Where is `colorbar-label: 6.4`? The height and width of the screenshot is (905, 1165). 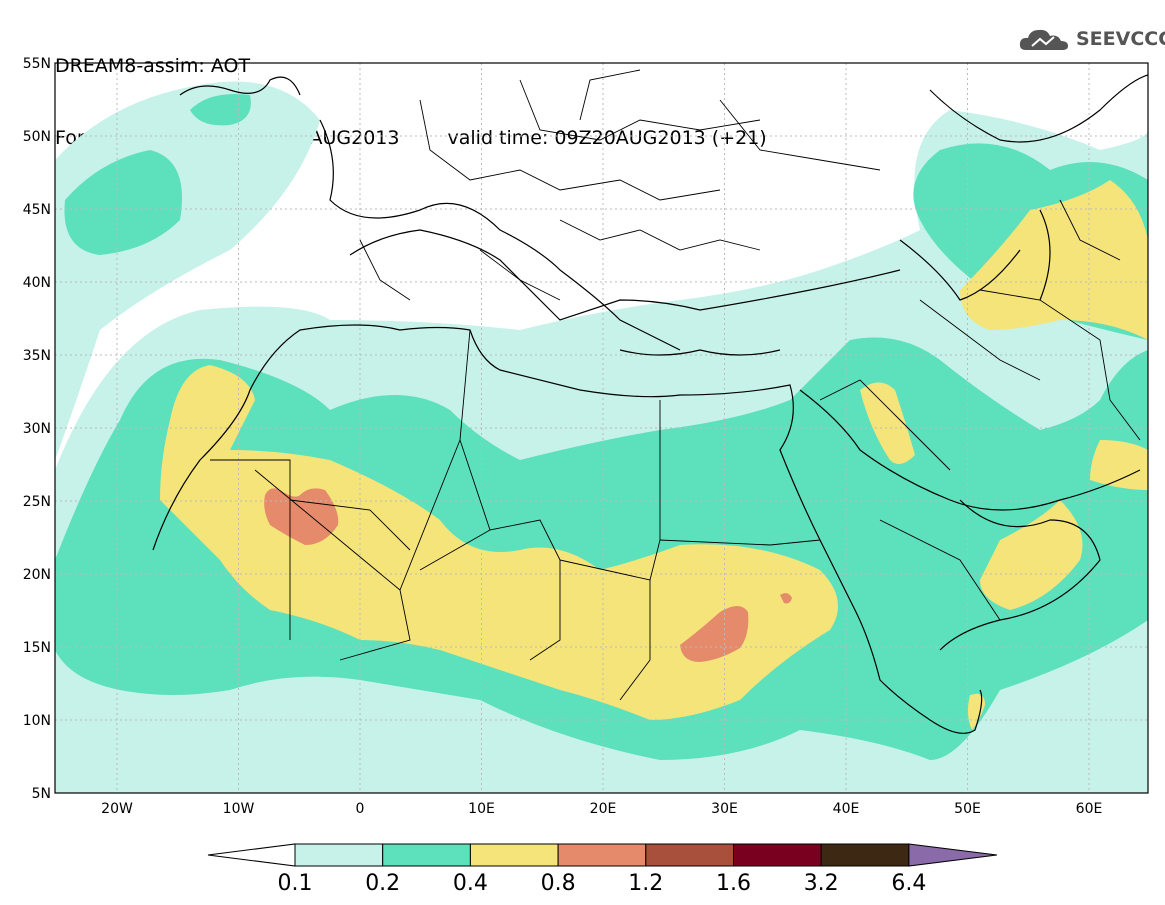 colorbar-label: 6.4 is located at coordinates (908, 883).